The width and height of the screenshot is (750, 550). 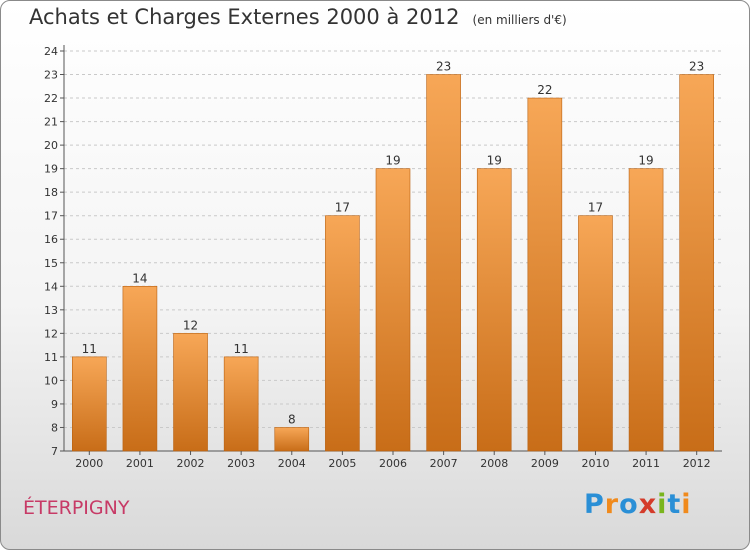 I want to click on chart-unit: (en milliers d'€), so click(x=519, y=20).